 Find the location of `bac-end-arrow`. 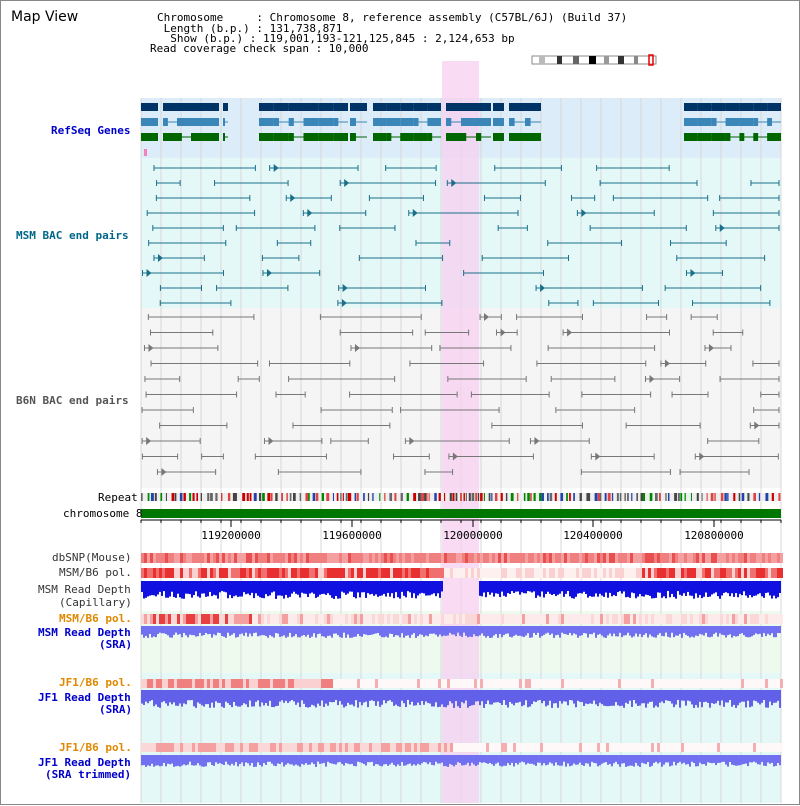

bac-end-arrow is located at coordinates (345, 288).